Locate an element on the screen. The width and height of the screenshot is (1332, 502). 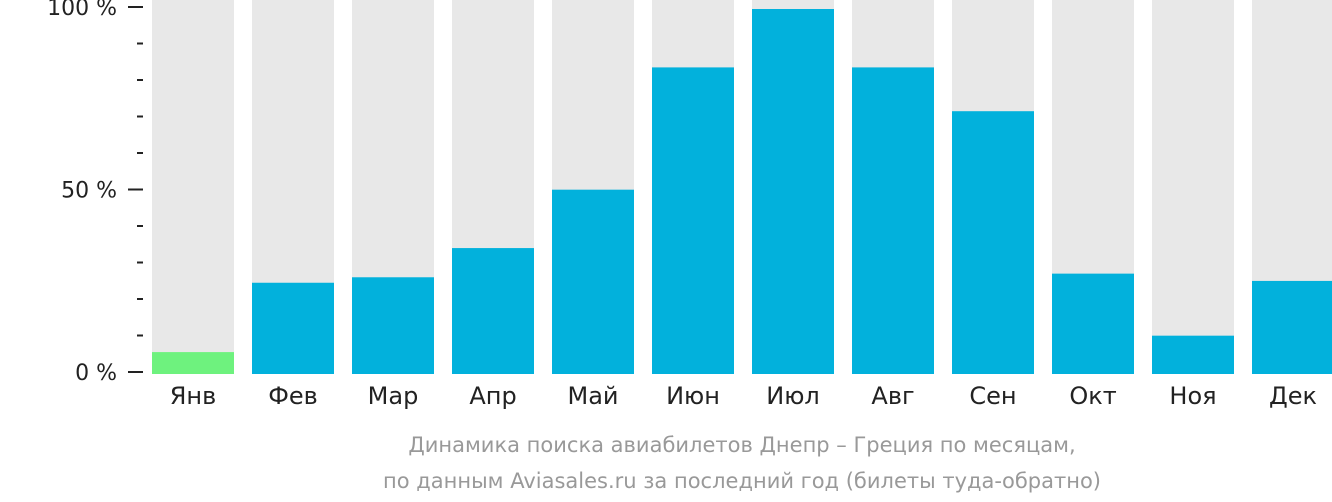
x-tick-label: Июн is located at coordinates (693, 396).